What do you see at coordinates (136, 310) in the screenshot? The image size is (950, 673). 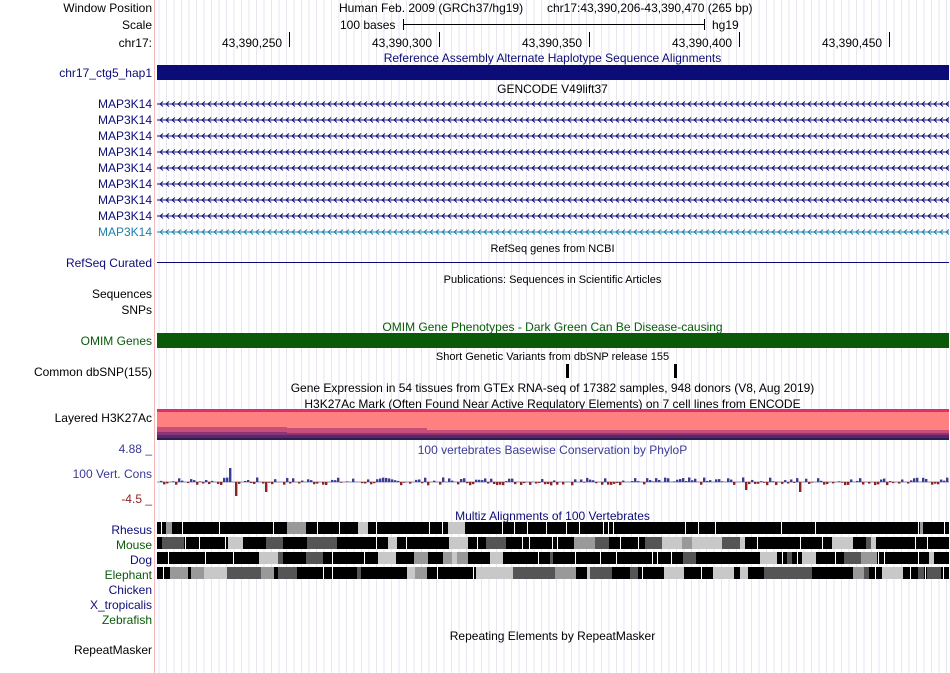 I see `publications-label-snps: SNPs` at bounding box center [136, 310].